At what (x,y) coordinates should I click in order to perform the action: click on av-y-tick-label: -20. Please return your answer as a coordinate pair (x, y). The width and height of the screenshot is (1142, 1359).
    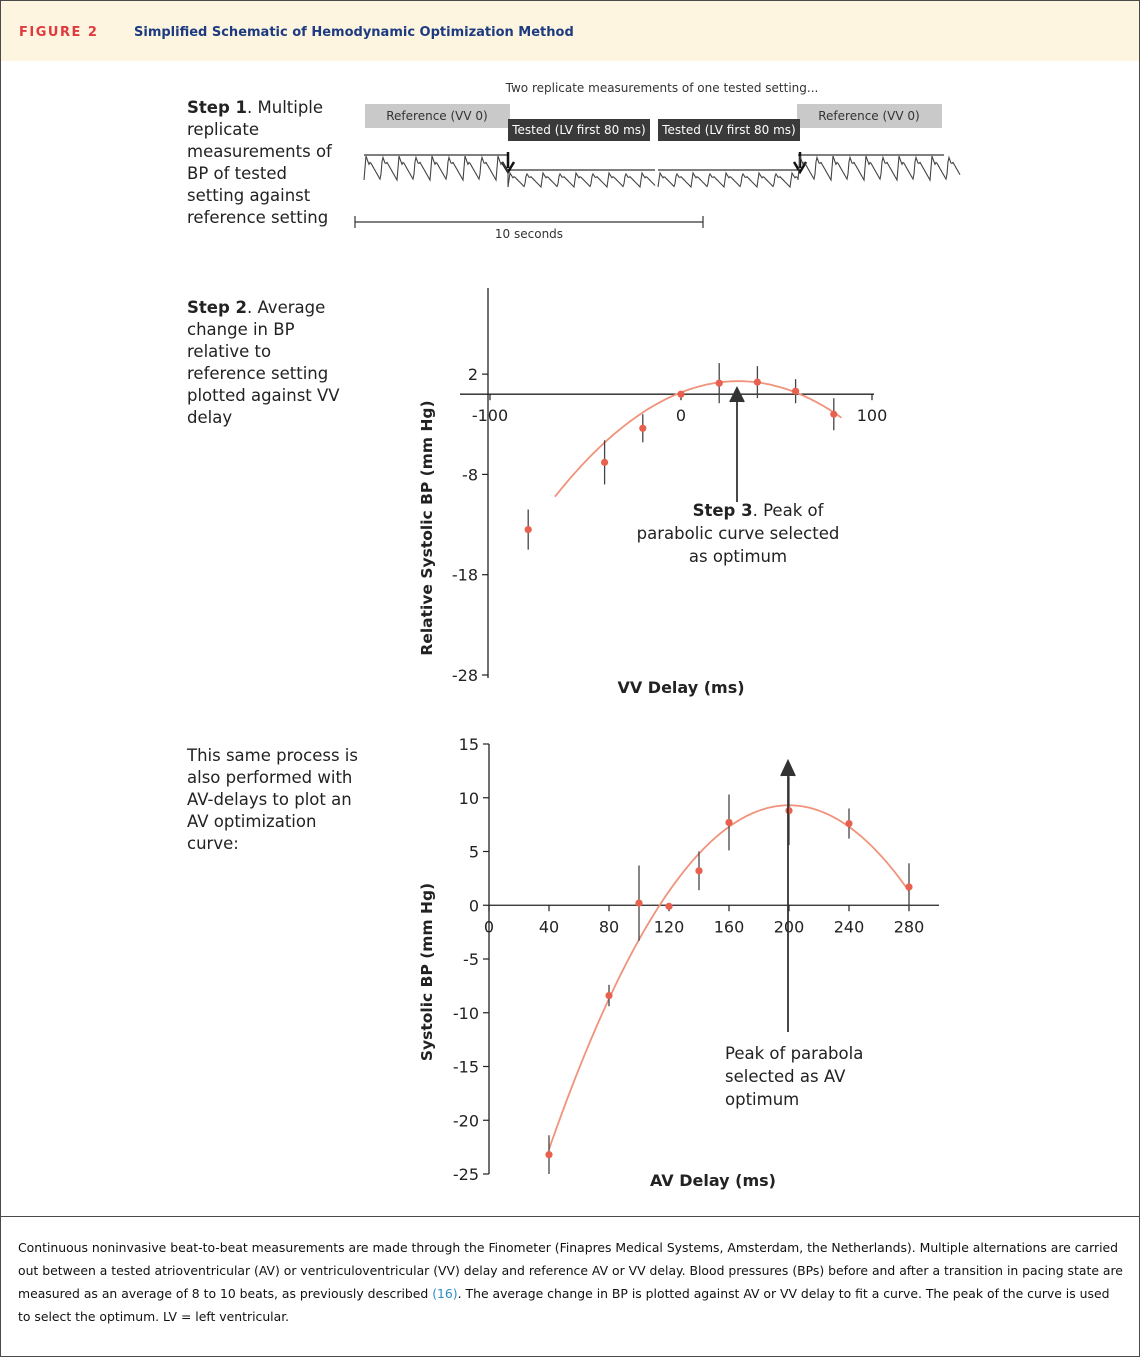
    Looking at the image, I should click on (466, 1120).